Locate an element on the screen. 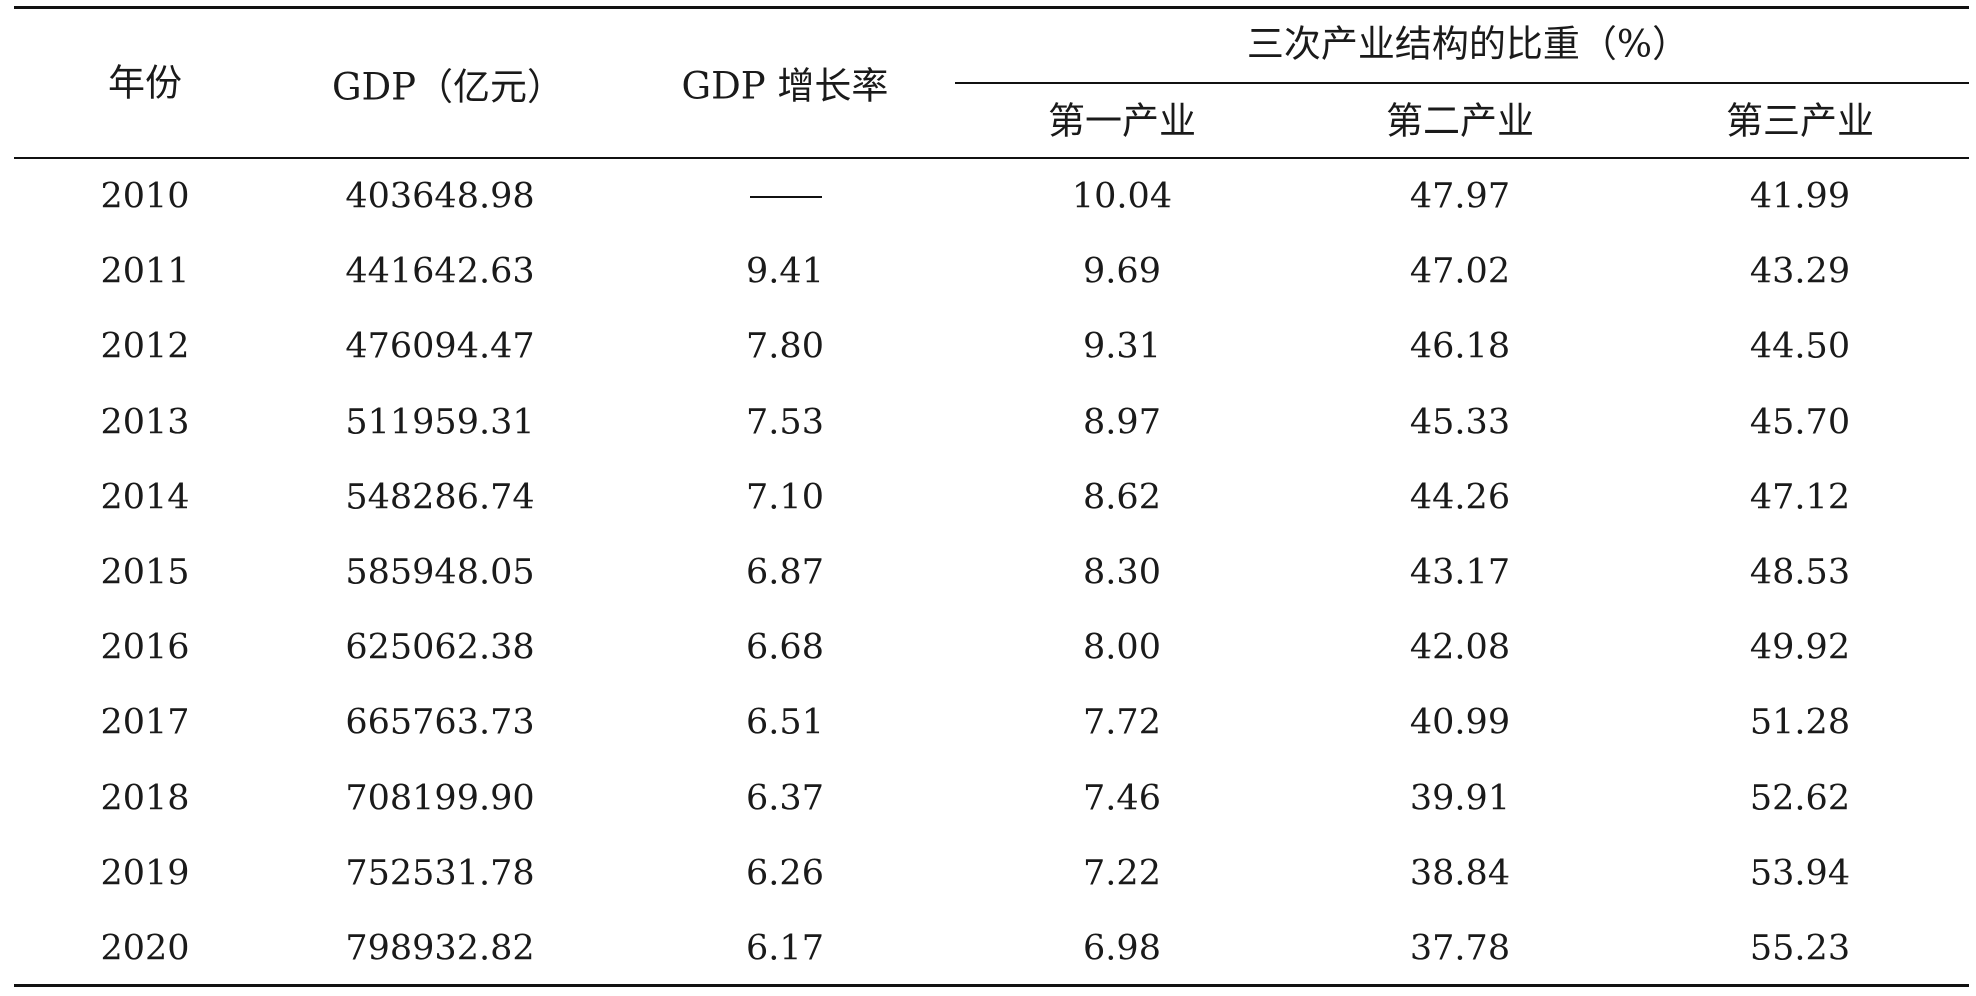  cell-secondary: 37.78 is located at coordinates (1460, 948).